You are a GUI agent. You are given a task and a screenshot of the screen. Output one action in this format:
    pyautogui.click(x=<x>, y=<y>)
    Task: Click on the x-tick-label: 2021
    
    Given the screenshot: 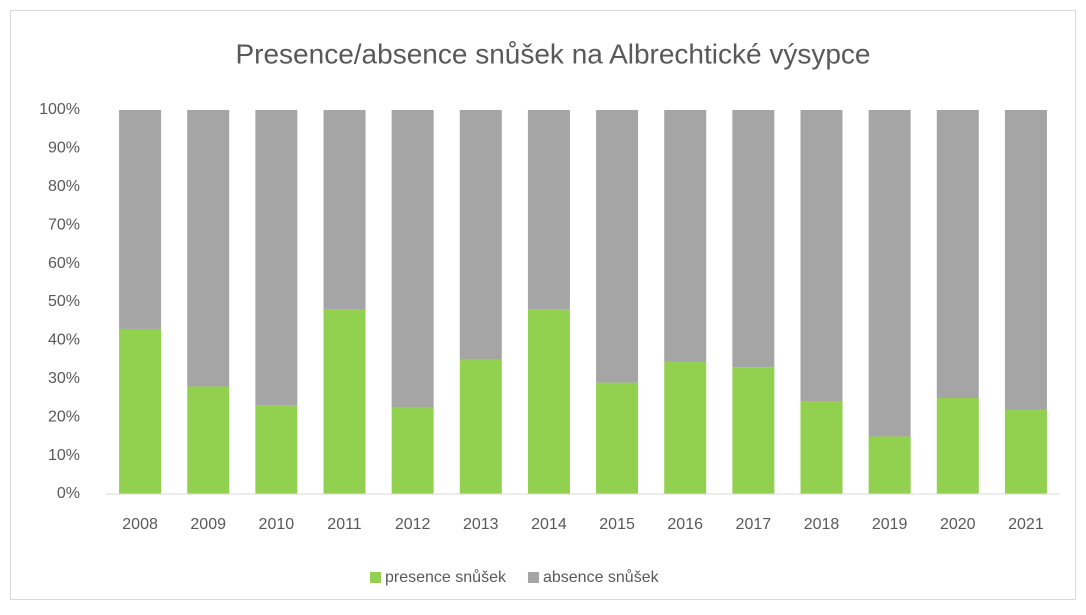 What is the action you would take?
    pyautogui.click(x=1026, y=524)
    